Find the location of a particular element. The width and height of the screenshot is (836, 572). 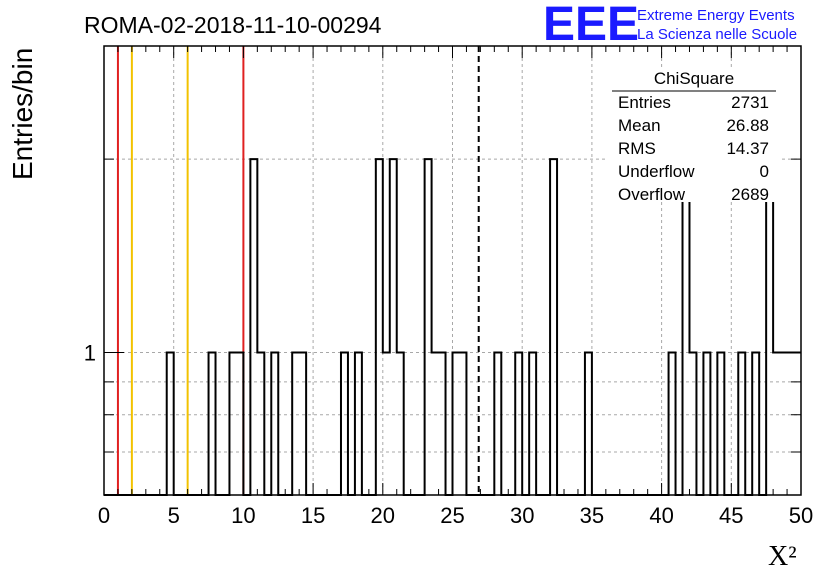

y-tick-label: 1 is located at coordinates (90, 352).